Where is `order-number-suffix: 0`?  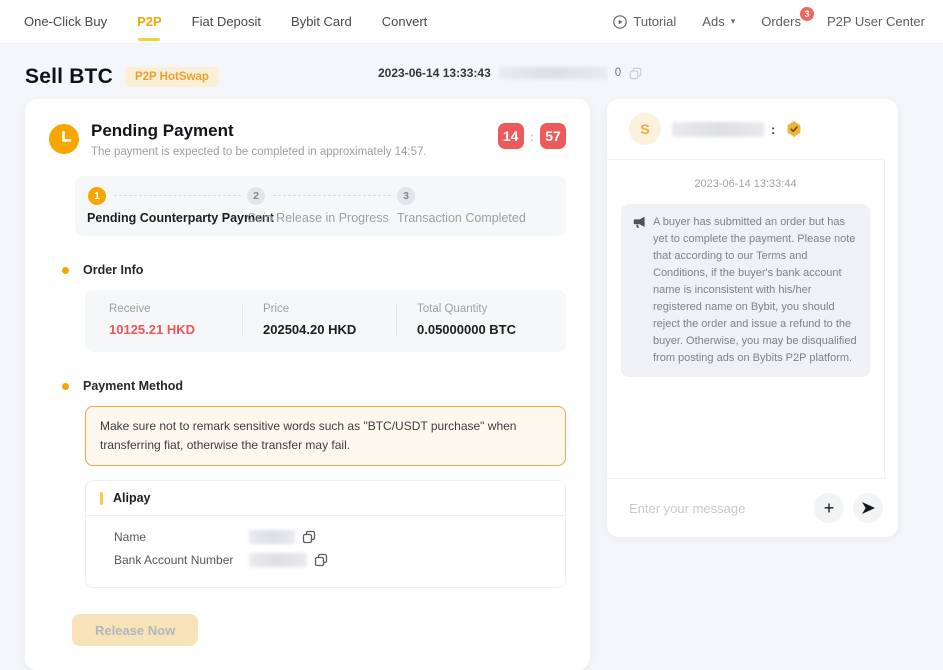
order-number-suffix: 0 is located at coordinates (618, 73).